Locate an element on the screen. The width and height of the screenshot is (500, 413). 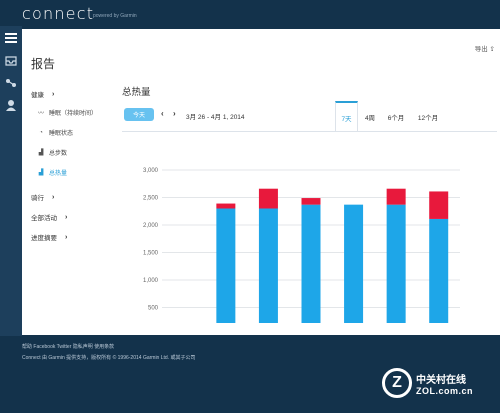
export-button: 导出 ⇪ is located at coordinates (484, 49).